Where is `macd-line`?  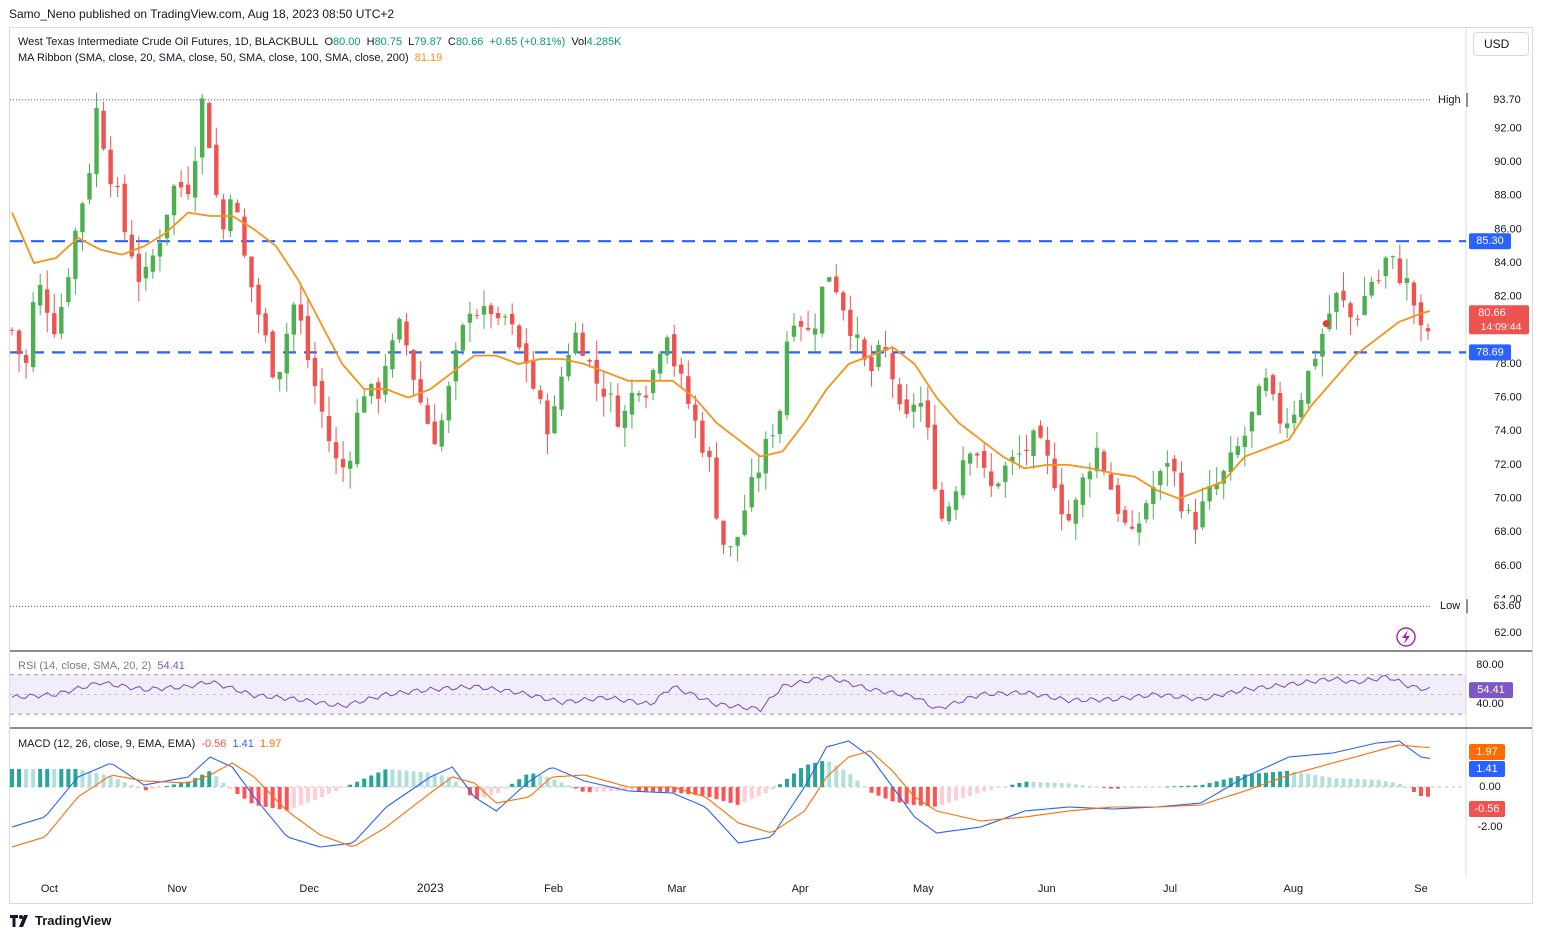
macd-line is located at coordinates (720, 794).